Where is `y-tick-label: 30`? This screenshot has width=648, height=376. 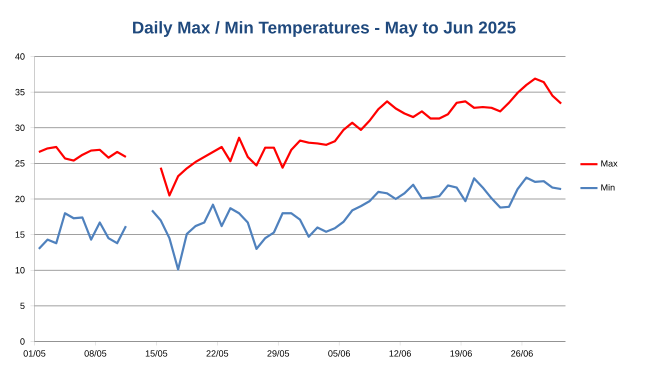 y-tick-label: 30 is located at coordinates (20, 127).